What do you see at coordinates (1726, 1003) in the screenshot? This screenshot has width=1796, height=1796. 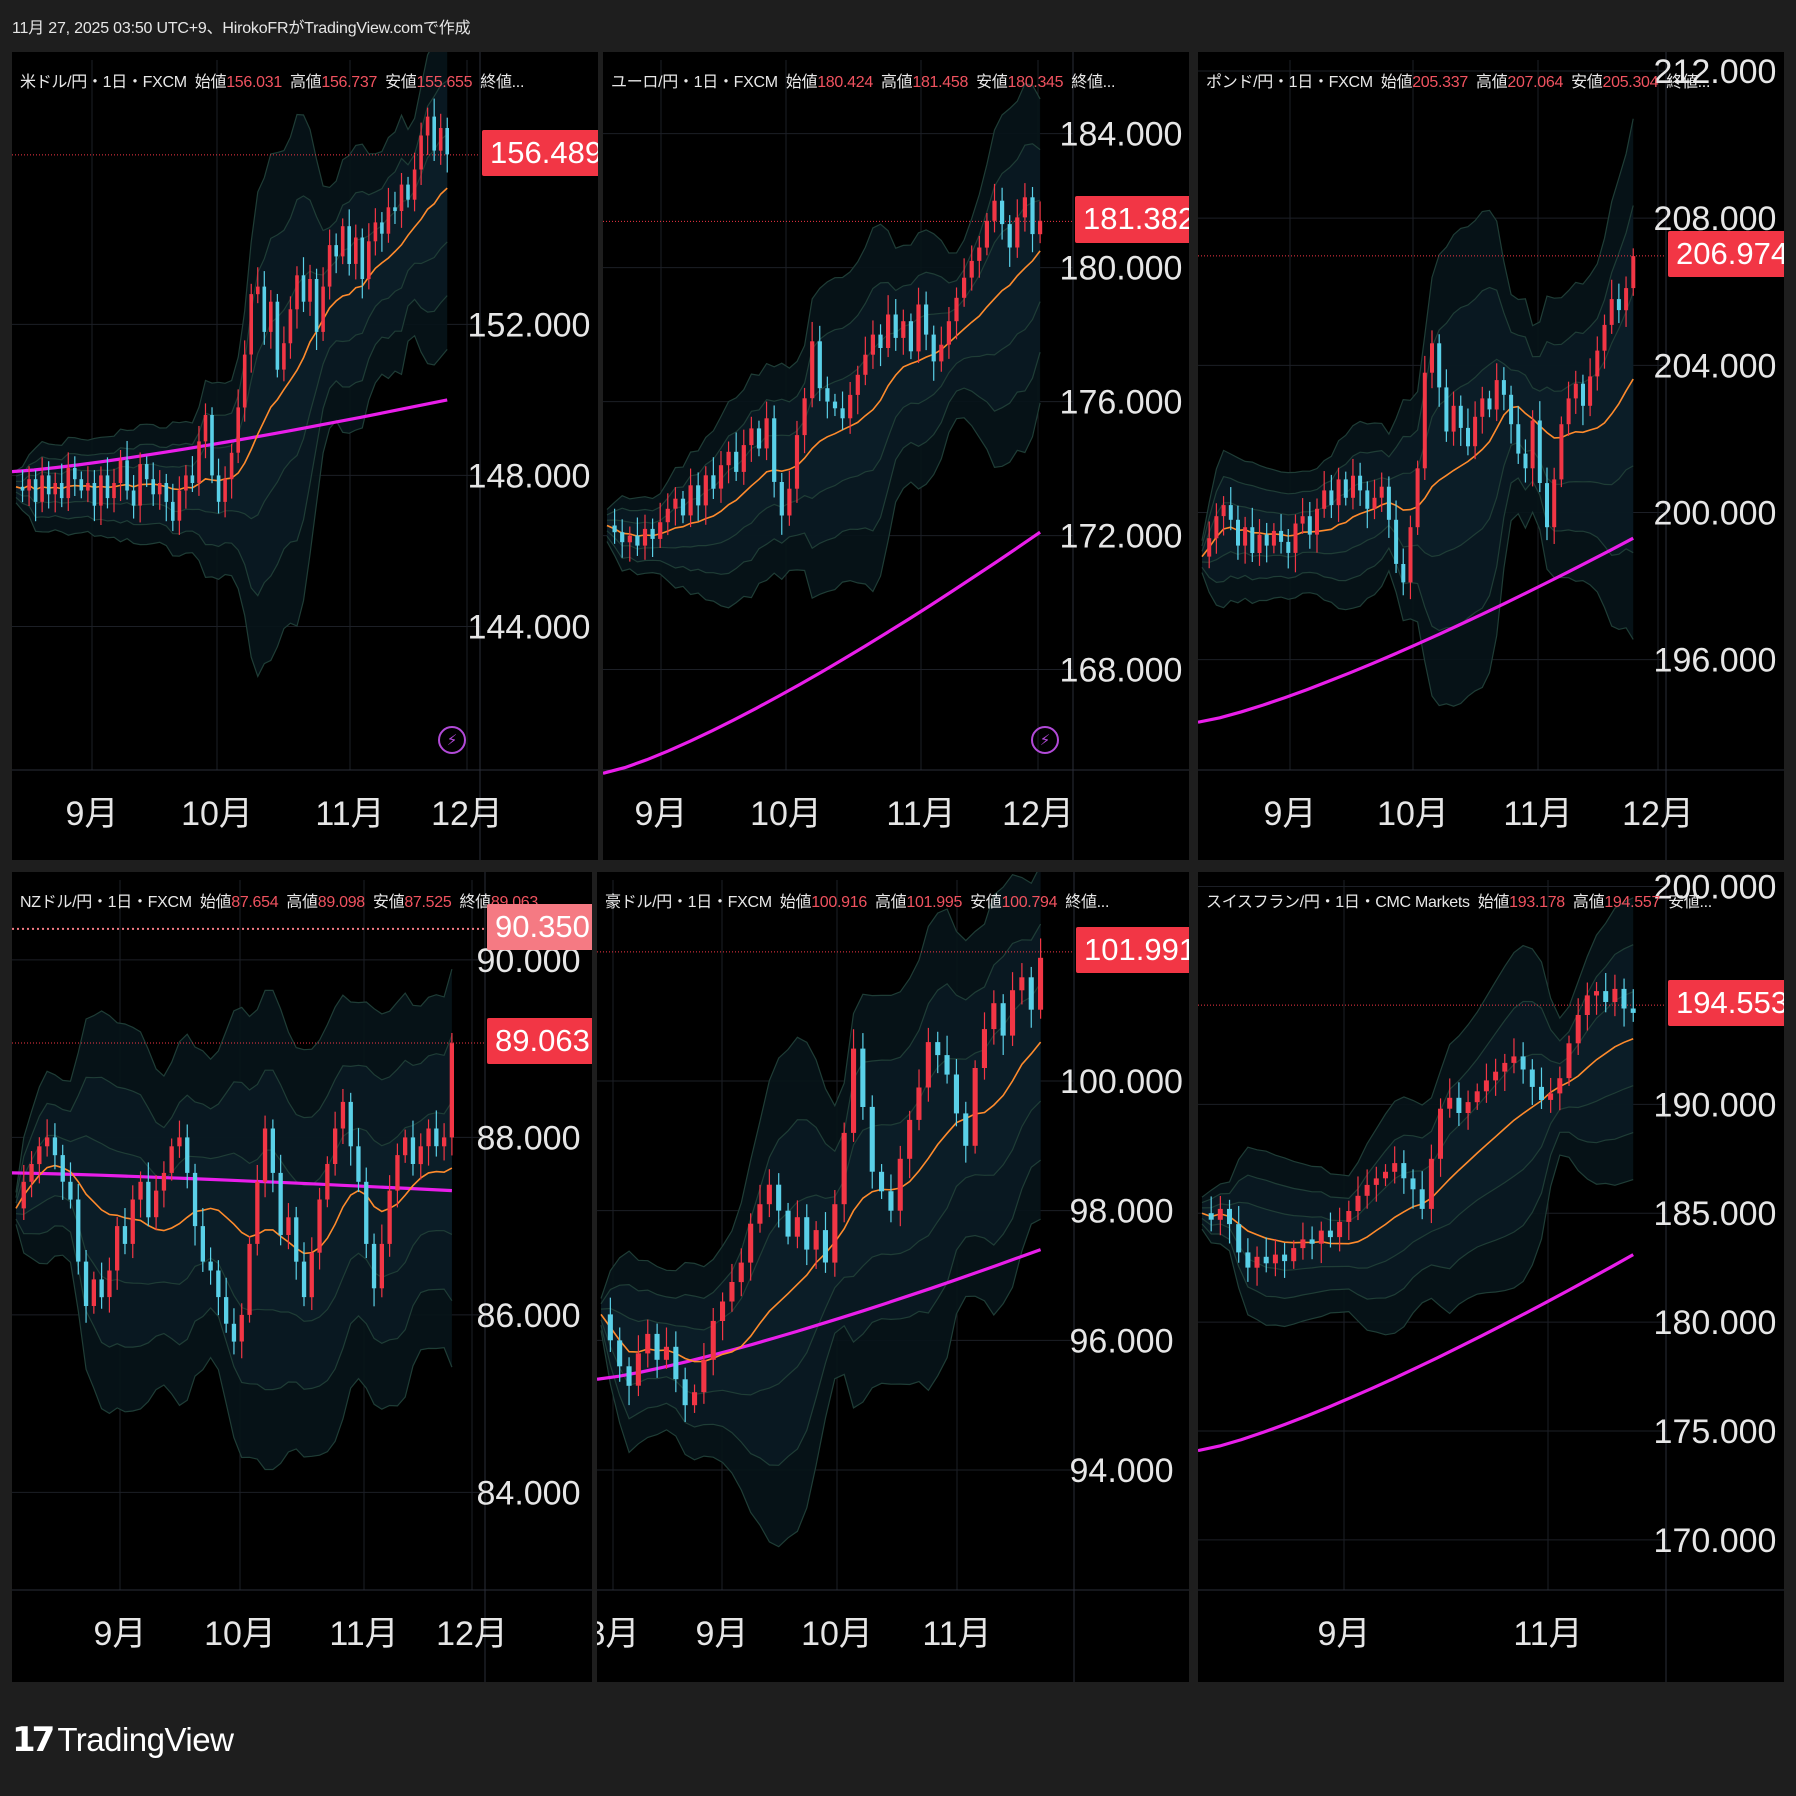 I see `last-price-label: 194.553` at bounding box center [1726, 1003].